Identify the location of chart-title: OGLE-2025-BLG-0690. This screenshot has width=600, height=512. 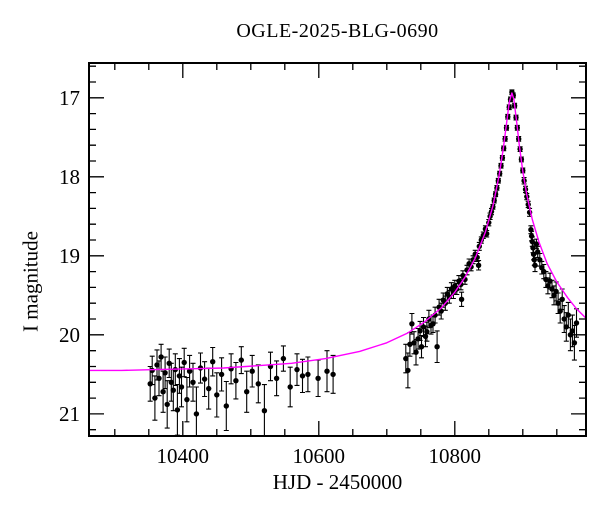
(337, 31).